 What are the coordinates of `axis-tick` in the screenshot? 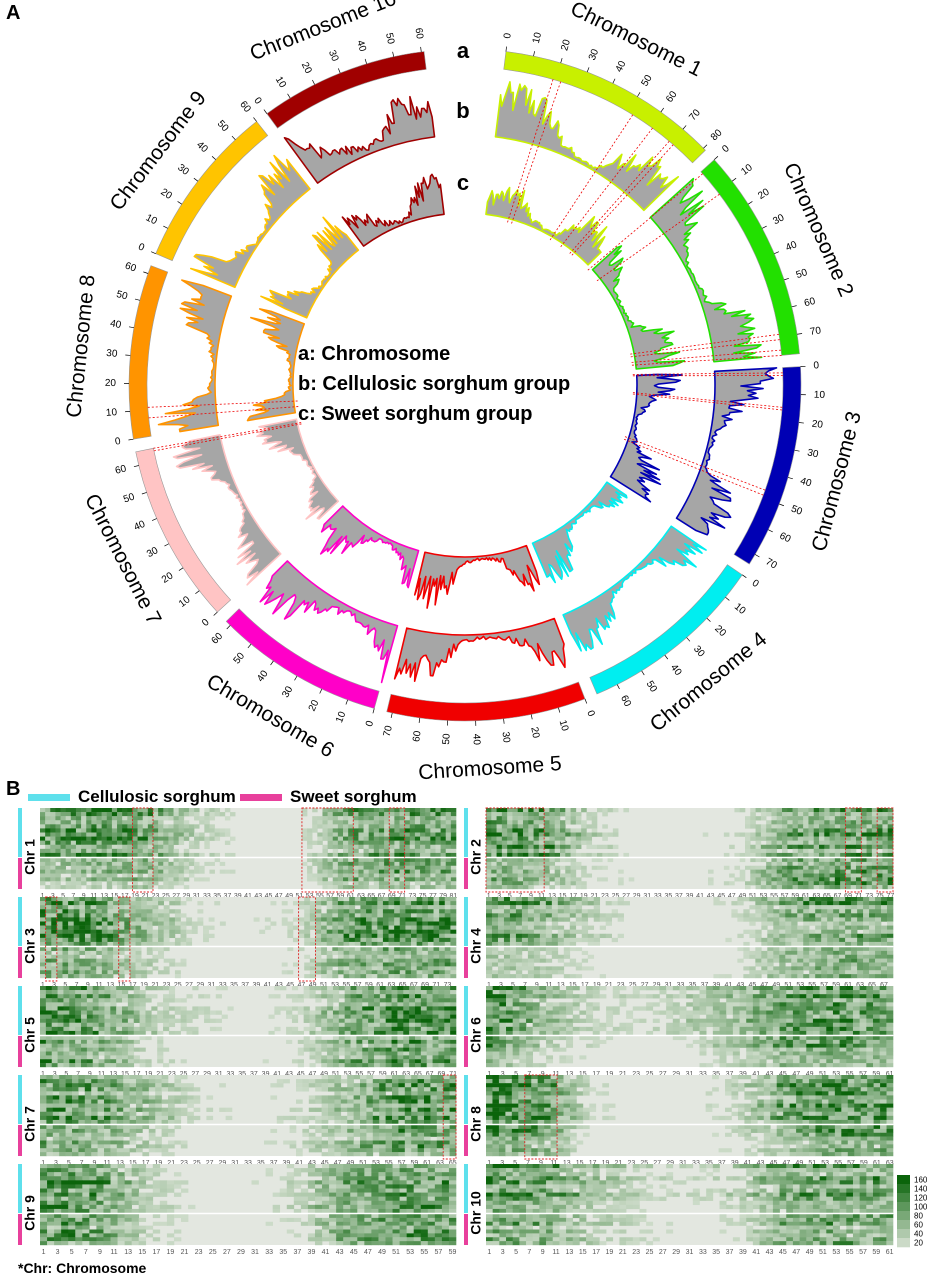 It's located at (506, 49).